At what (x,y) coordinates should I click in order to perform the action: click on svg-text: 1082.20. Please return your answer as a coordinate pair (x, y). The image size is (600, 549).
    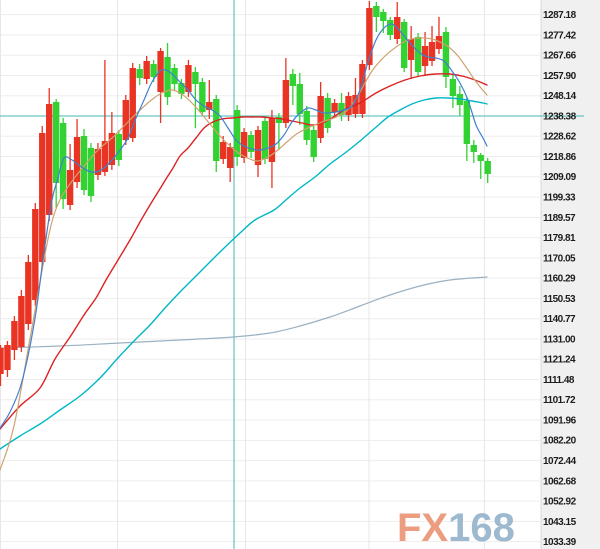
    Looking at the image, I should click on (560, 441).